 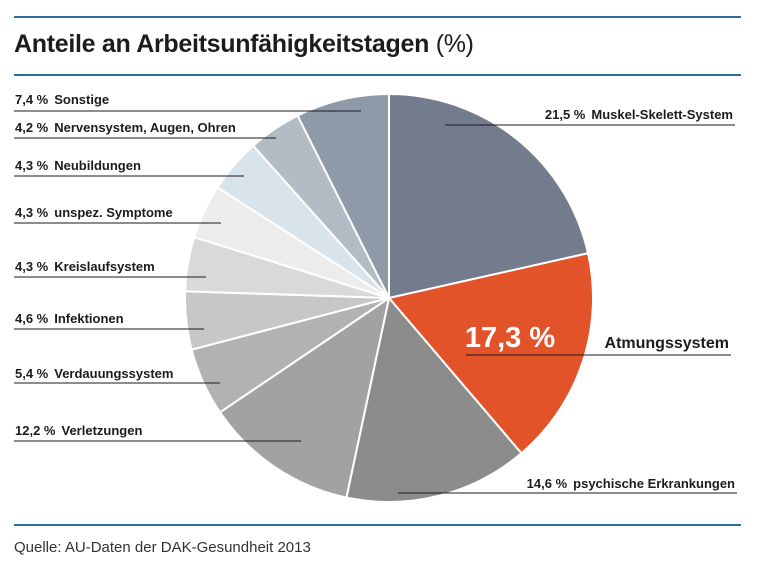 I want to click on data-label-atmungssystem: Atmungssystem, so click(x=667, y=343).